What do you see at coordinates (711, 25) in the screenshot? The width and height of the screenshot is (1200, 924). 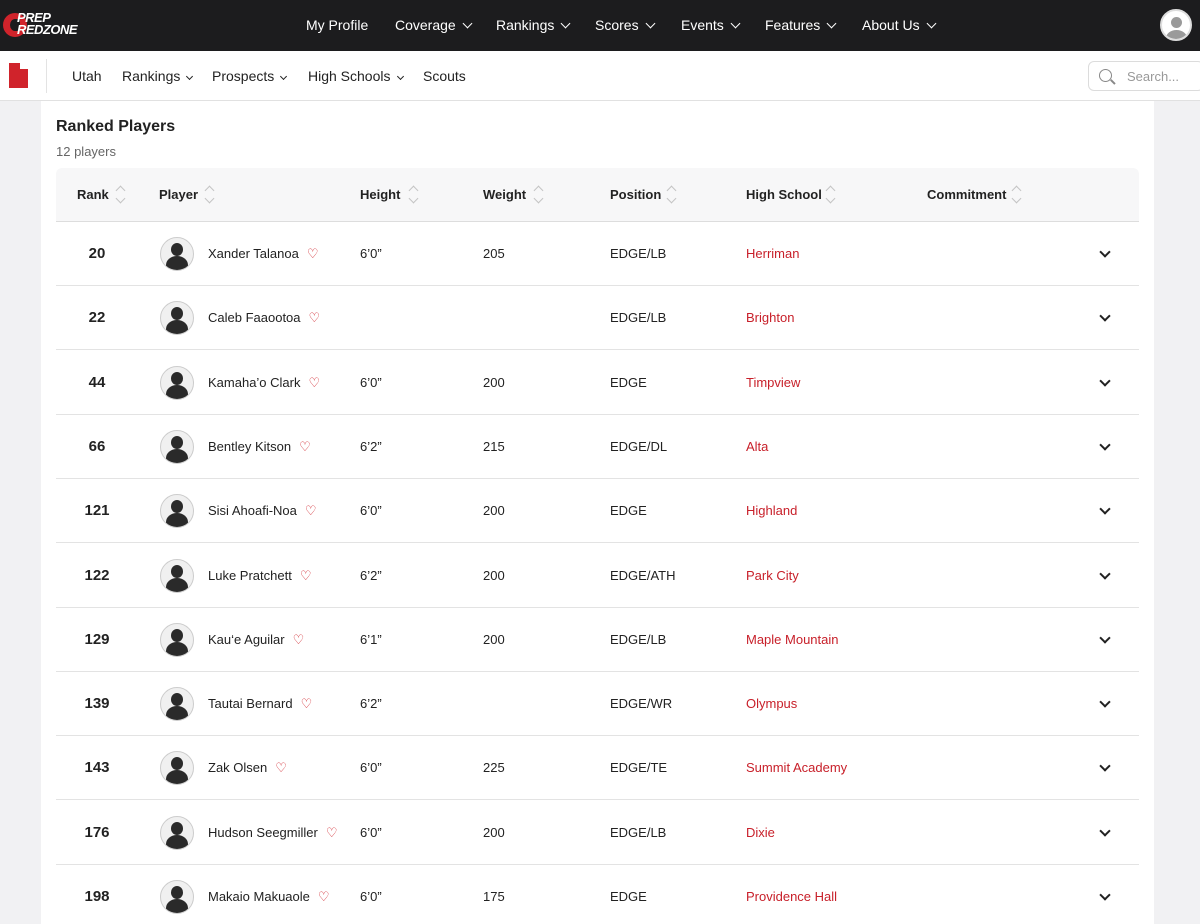 I see `nav-events: Events` at bounding box center [711, 25].